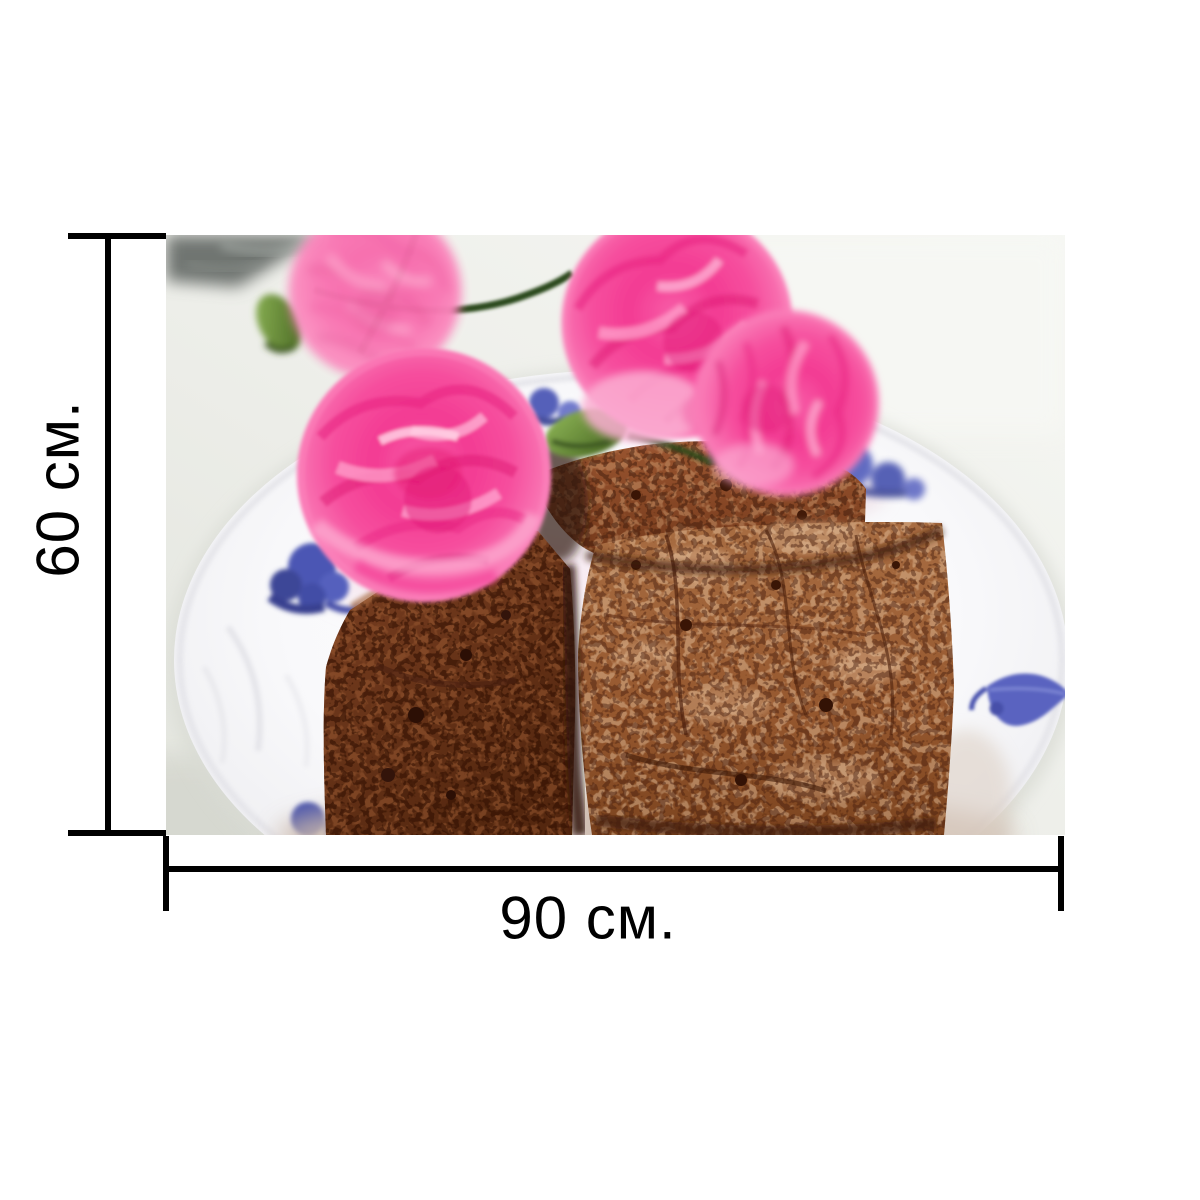 This screenshot has width=1200, height=1200. What do you see at coordinates (615, 869) in the screenshot?
I see `width-dimension-line` at bounding box center [615, 869].